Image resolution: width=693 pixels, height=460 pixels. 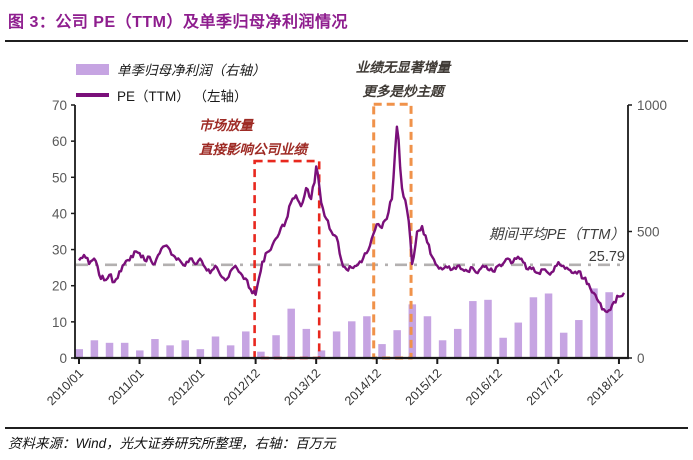 What do you see at coordinates (302, 387) in the screenshot?
I see `x-tick-label: 2013/12` at bounding box center [302, 387].